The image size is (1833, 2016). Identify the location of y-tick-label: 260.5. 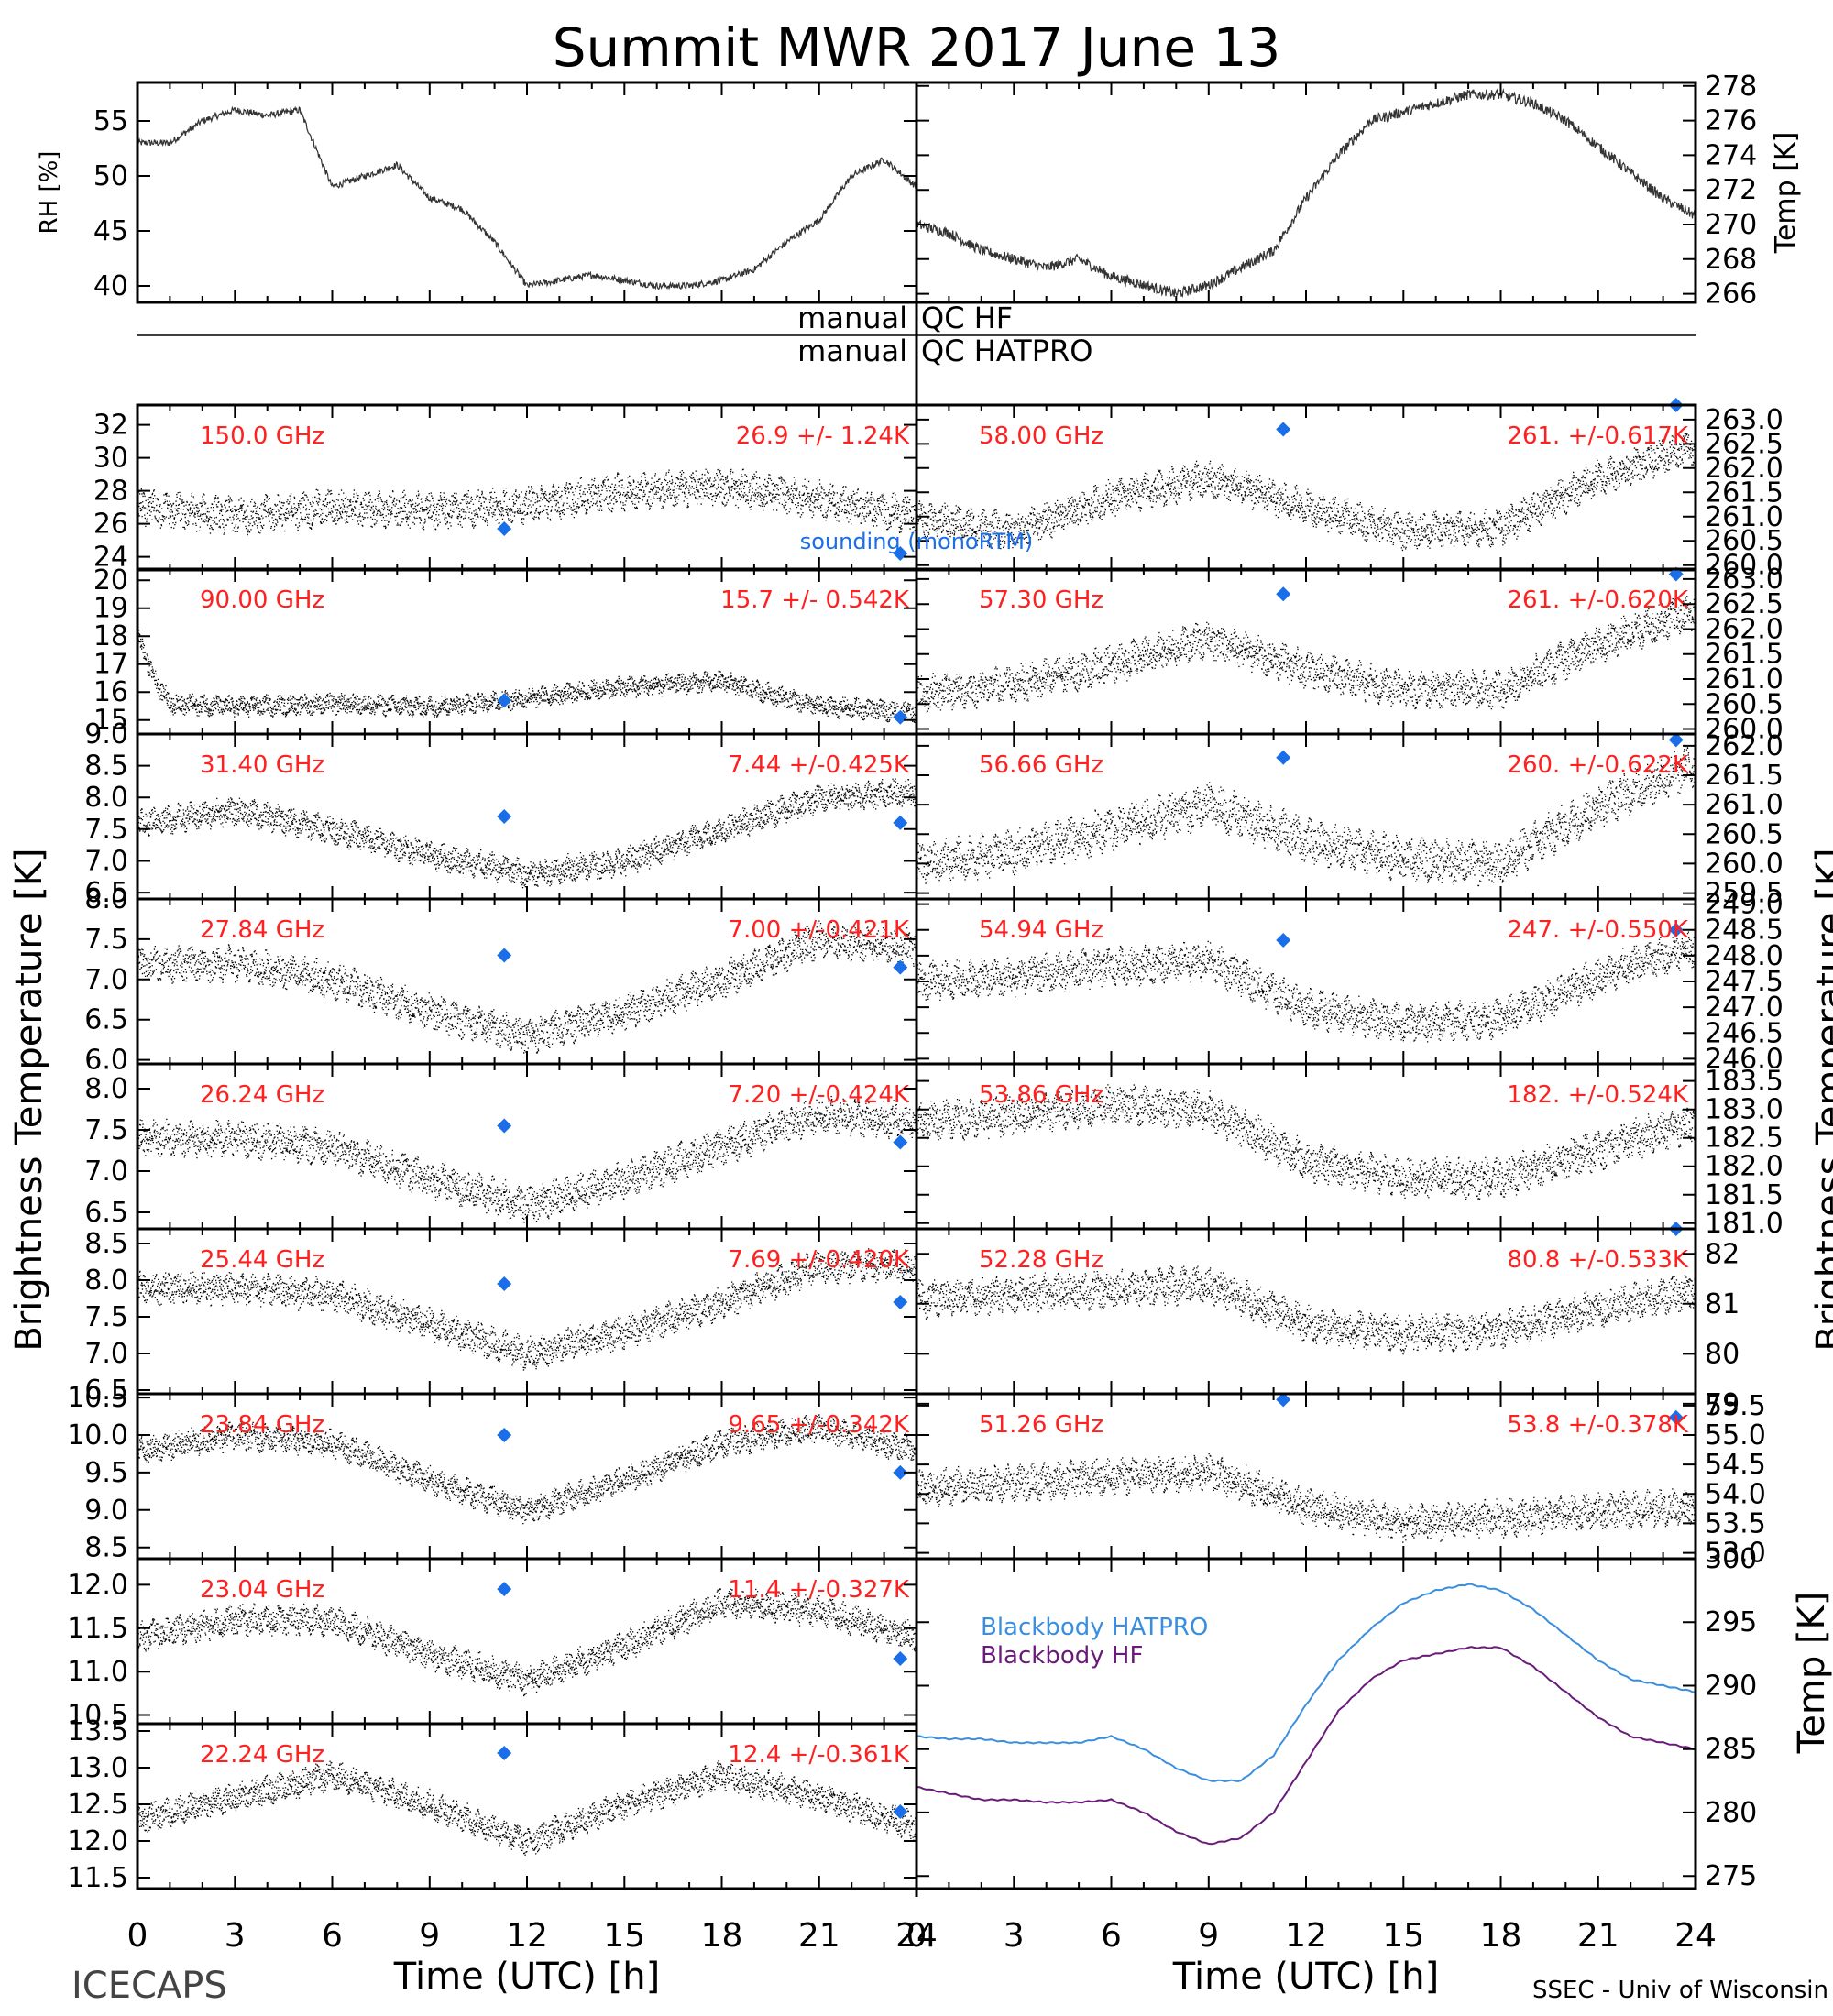
(1744, 541).